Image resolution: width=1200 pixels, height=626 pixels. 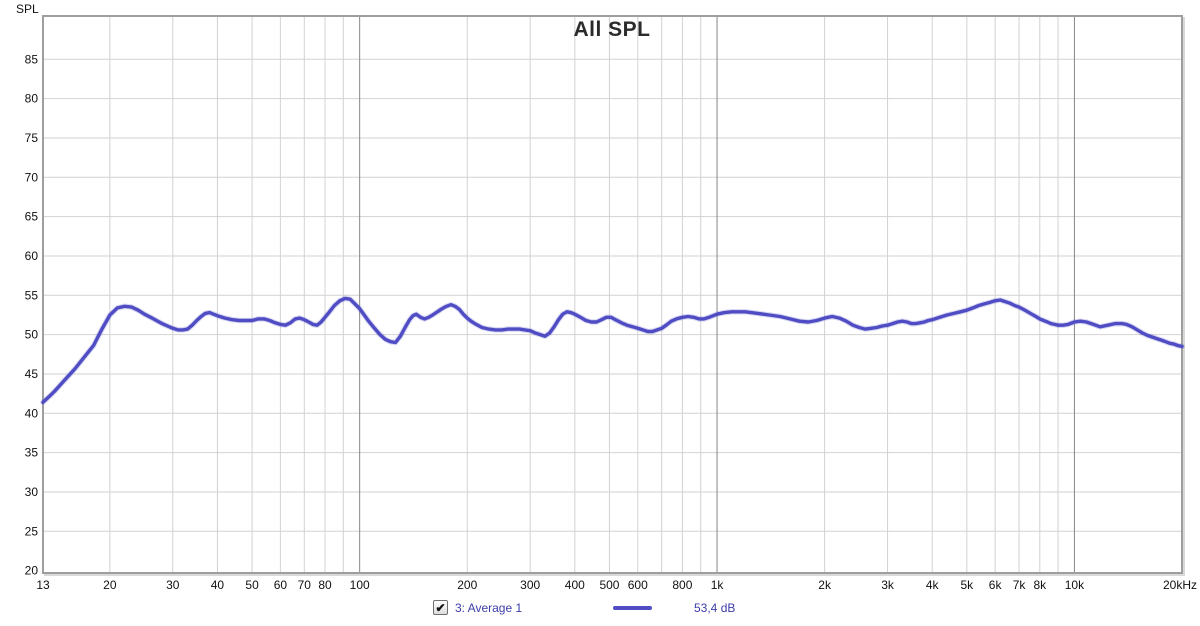 I want to click on y-tick-label: 30, so click(x=32, y=492).